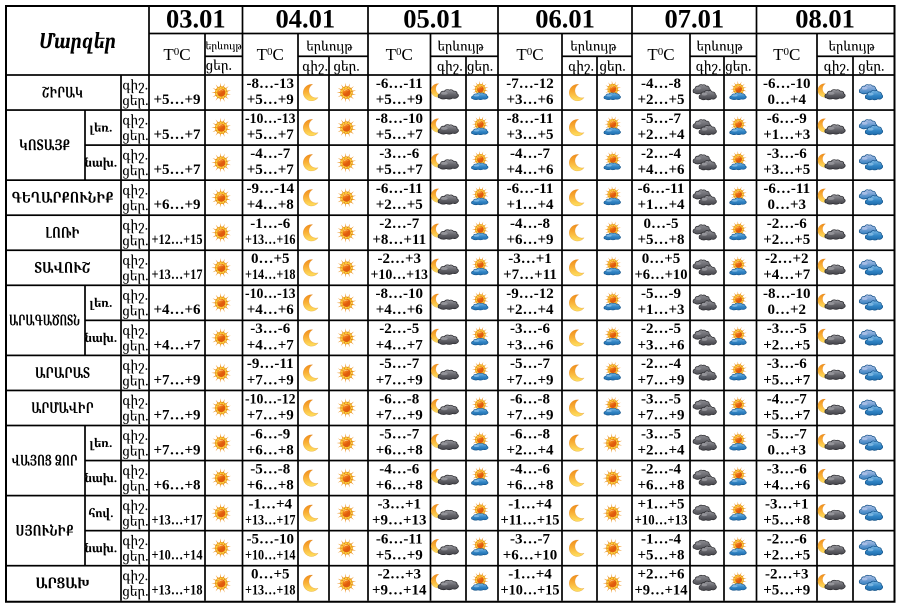  I want to click on svg-text: -1…-4, so click(661, 539).